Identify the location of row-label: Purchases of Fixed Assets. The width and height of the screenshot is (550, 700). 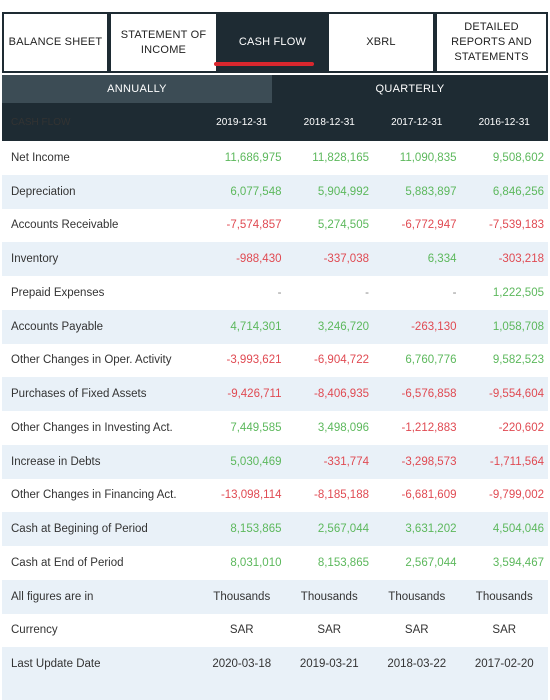
(79, 394).